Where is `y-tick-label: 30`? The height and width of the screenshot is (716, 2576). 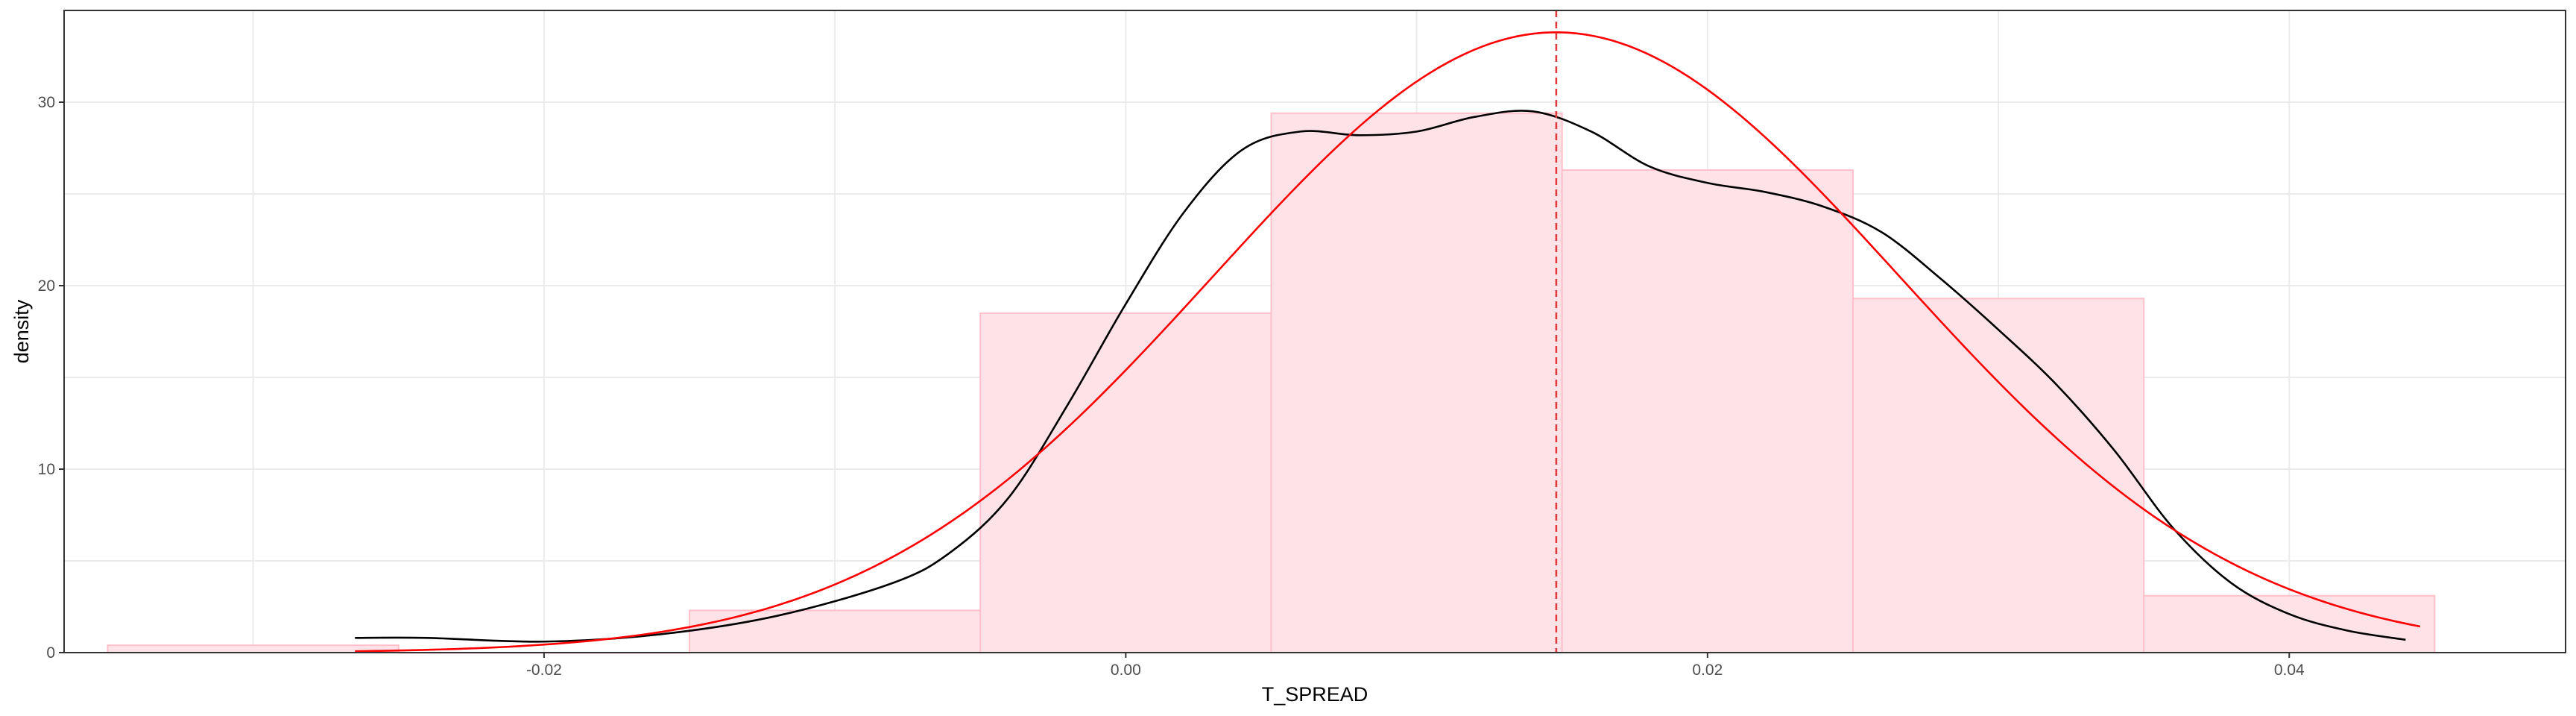
y-tick-label: 30 is located at coordinates (46, 102).